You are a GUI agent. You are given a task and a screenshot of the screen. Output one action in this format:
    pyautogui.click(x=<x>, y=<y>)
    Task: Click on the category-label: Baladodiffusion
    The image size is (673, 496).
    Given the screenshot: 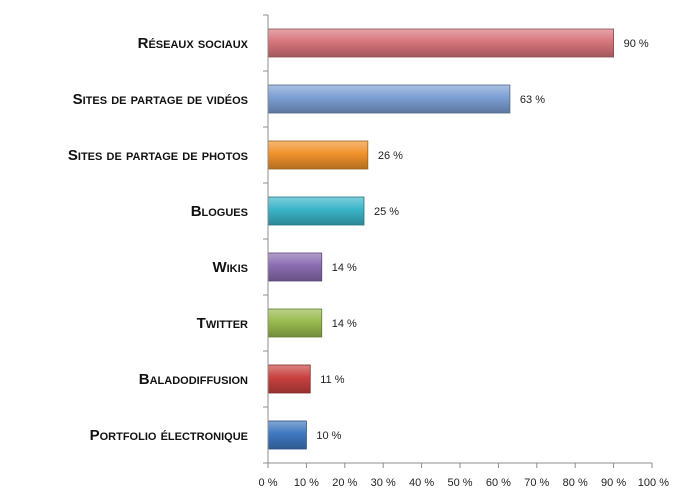 What is the action you would take?
    pyautogui.click(x=193, y=379)
    